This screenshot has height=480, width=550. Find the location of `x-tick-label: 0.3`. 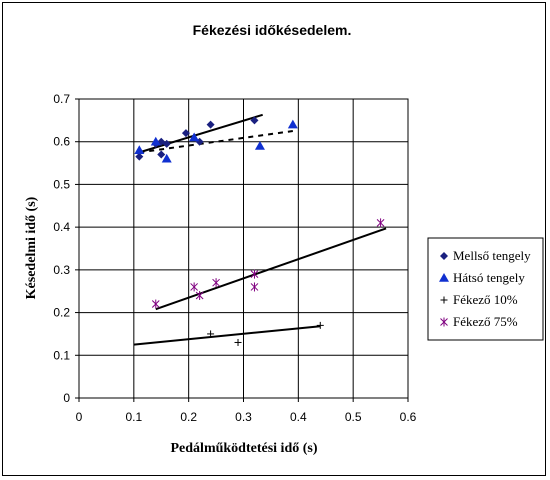

x-tick-label: 0.3 is located at coordinates (243, 417).